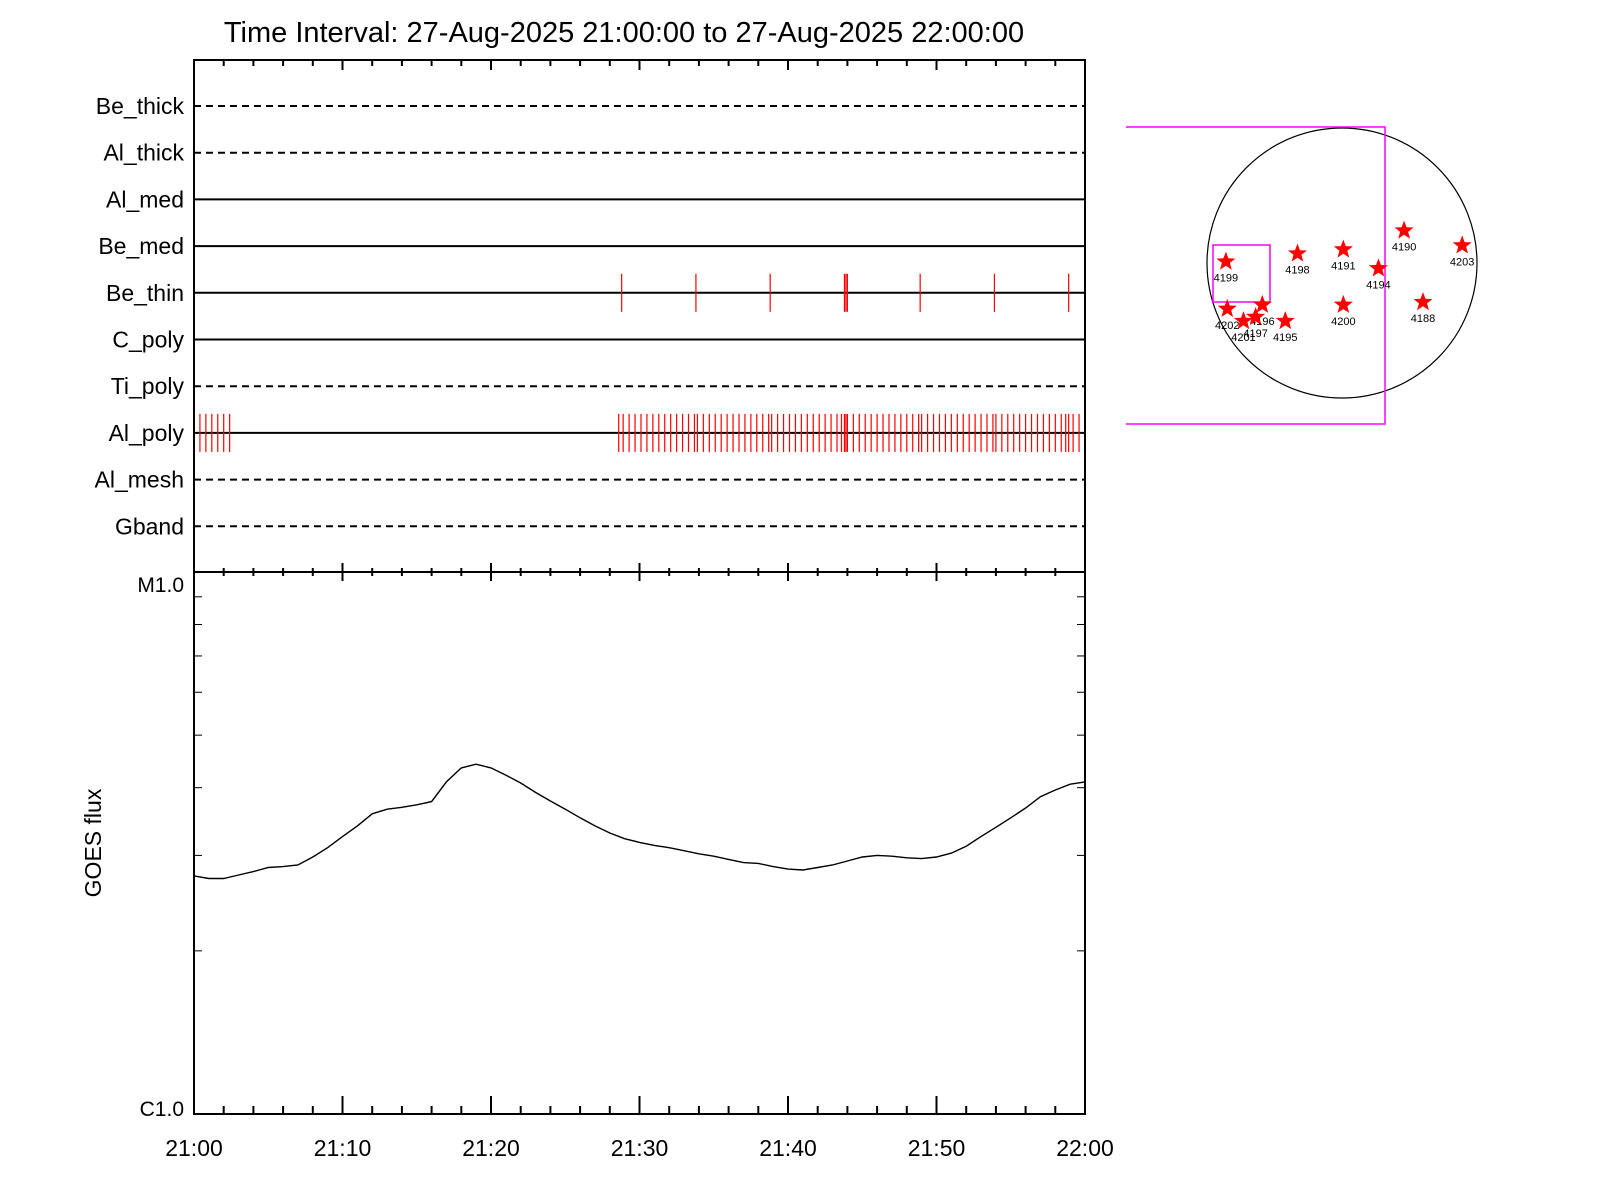 The image size is (1600, 1200). Describe the element at coordinates (147, 433) in the screenshot. I see `filter-label: Al_poly` at that location.